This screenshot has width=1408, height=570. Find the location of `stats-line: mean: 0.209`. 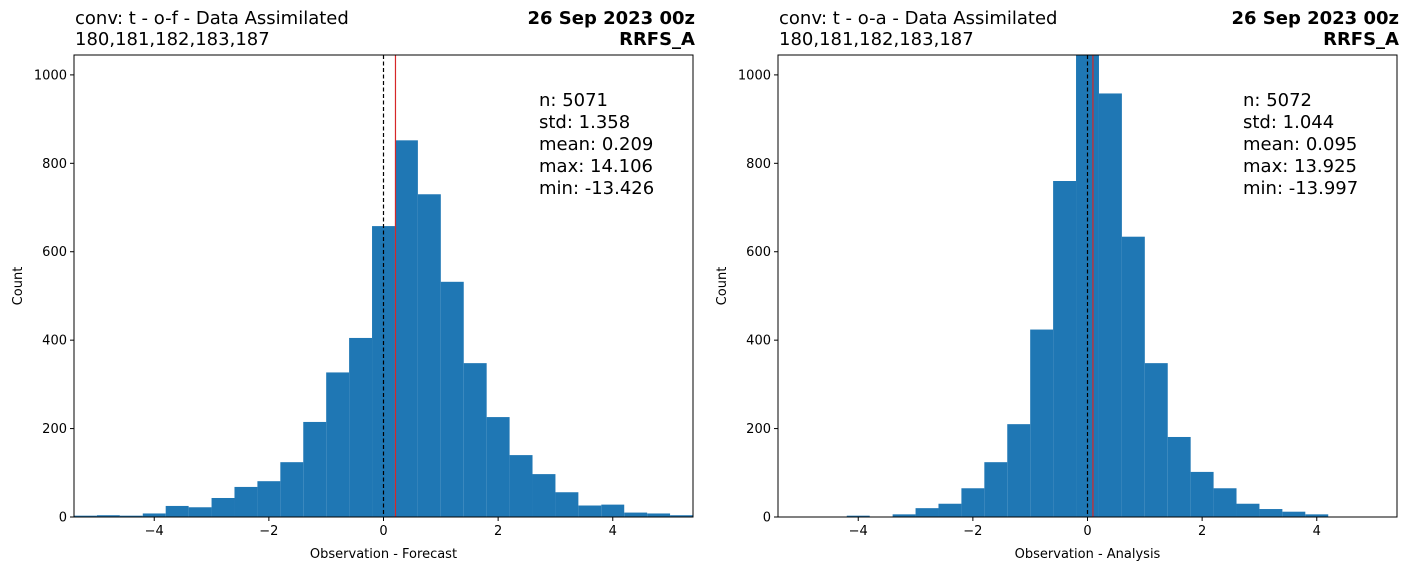

stats-line: mean: 0.209 is located at coordinates (596, 144).